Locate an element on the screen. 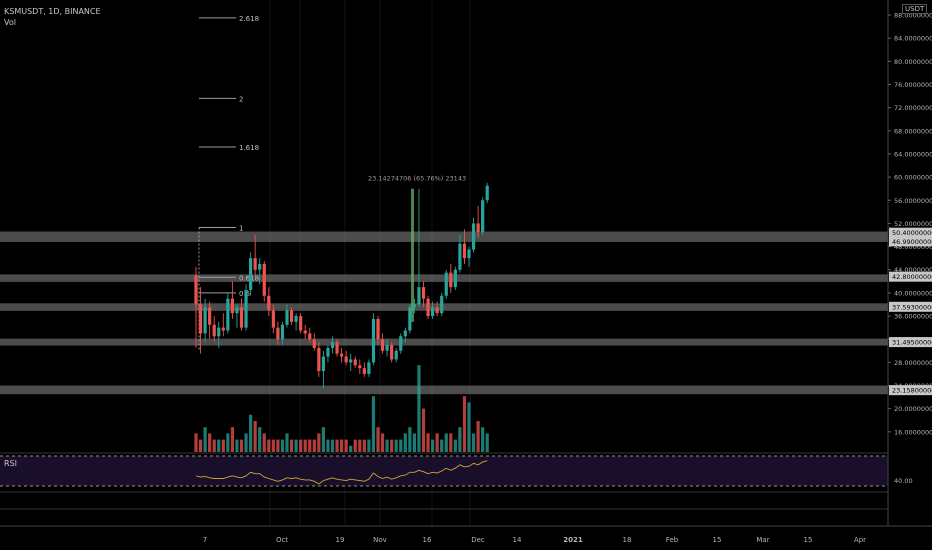  price-tick-label: 72.00000000 is located at coordinates (913, 108).